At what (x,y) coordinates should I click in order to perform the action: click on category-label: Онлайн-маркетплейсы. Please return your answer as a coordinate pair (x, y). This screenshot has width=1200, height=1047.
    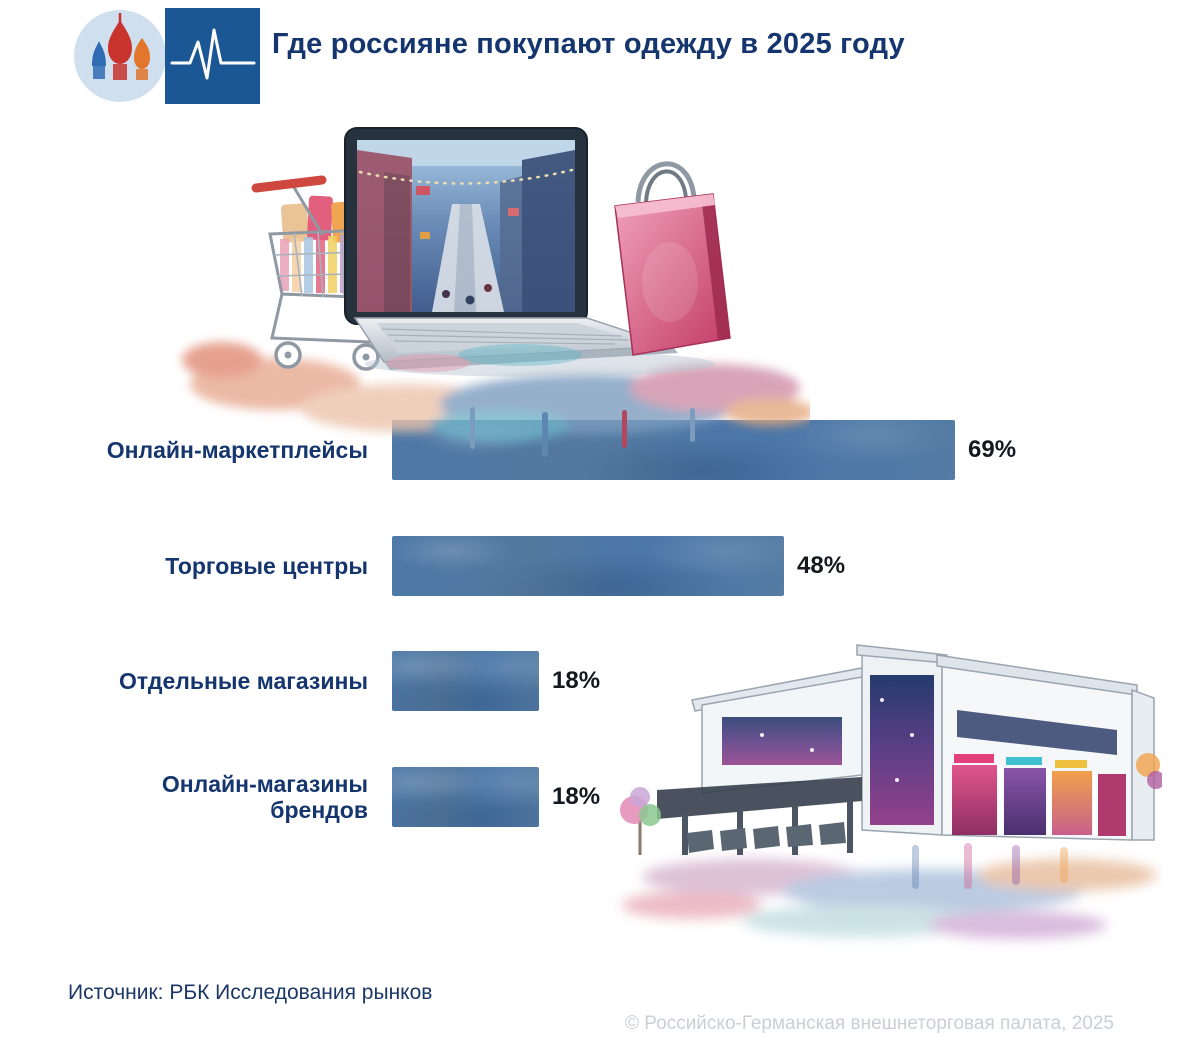
    Looking at the image, I should click on (237, 449).